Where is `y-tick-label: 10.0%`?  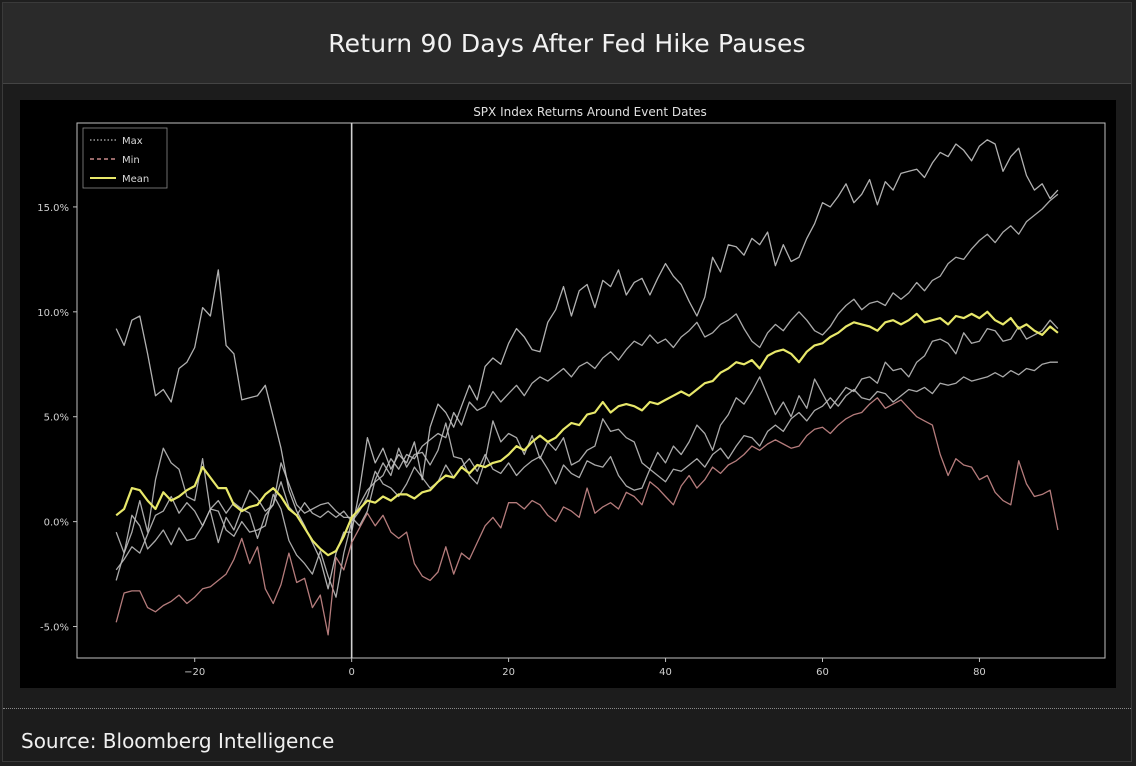
y-tick-label: 10.0% is located at coordinates (53, 313).